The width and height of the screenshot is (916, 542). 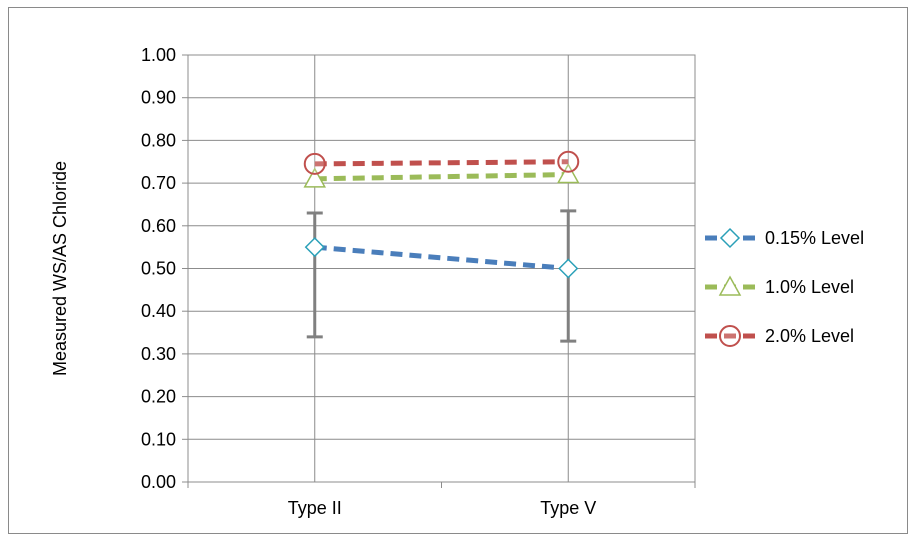 I want to click on y-axis-title: Measured WS/AS Chloride, so click(x=60, y=268).